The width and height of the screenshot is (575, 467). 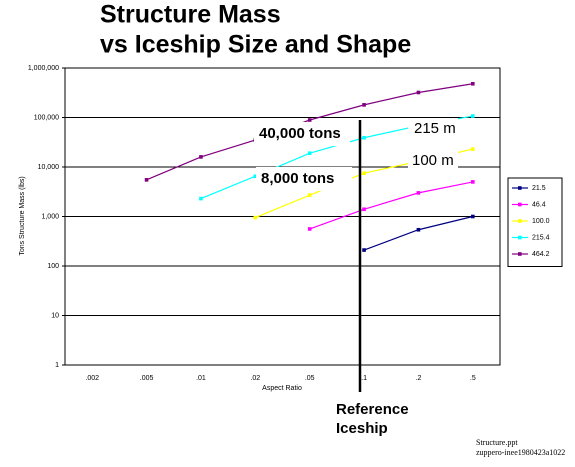 What do you see at coordinates (282, 388) in the screenshot?
I see `x-axis-label: Aspect Ratio` at bounding box center [282, 388].